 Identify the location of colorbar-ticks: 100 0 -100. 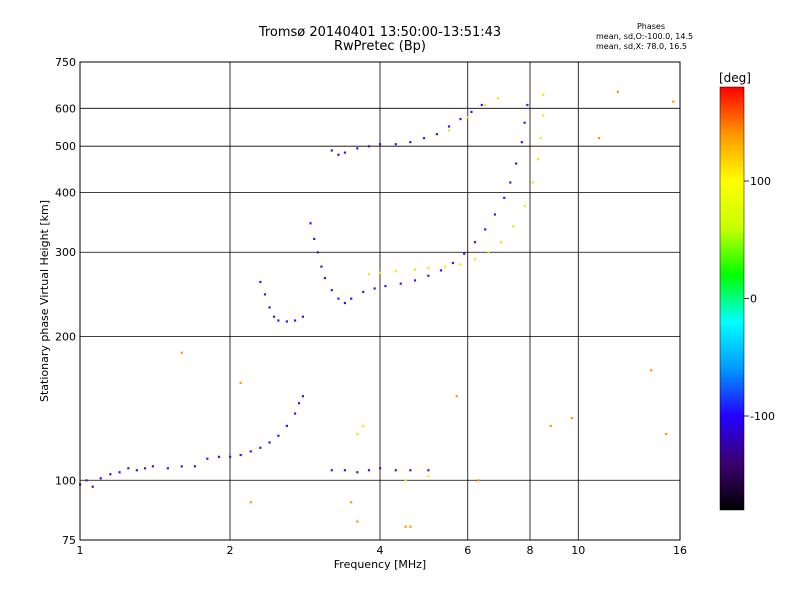
(759, 299).